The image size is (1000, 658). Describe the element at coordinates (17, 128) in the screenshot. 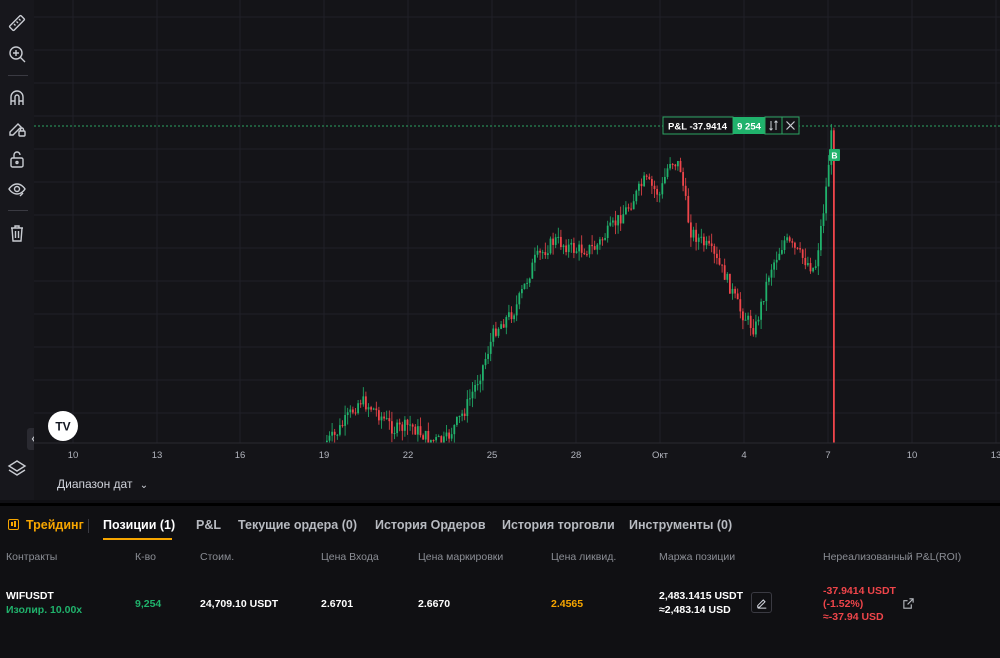

I see `lock-drawing-icon` at that location.